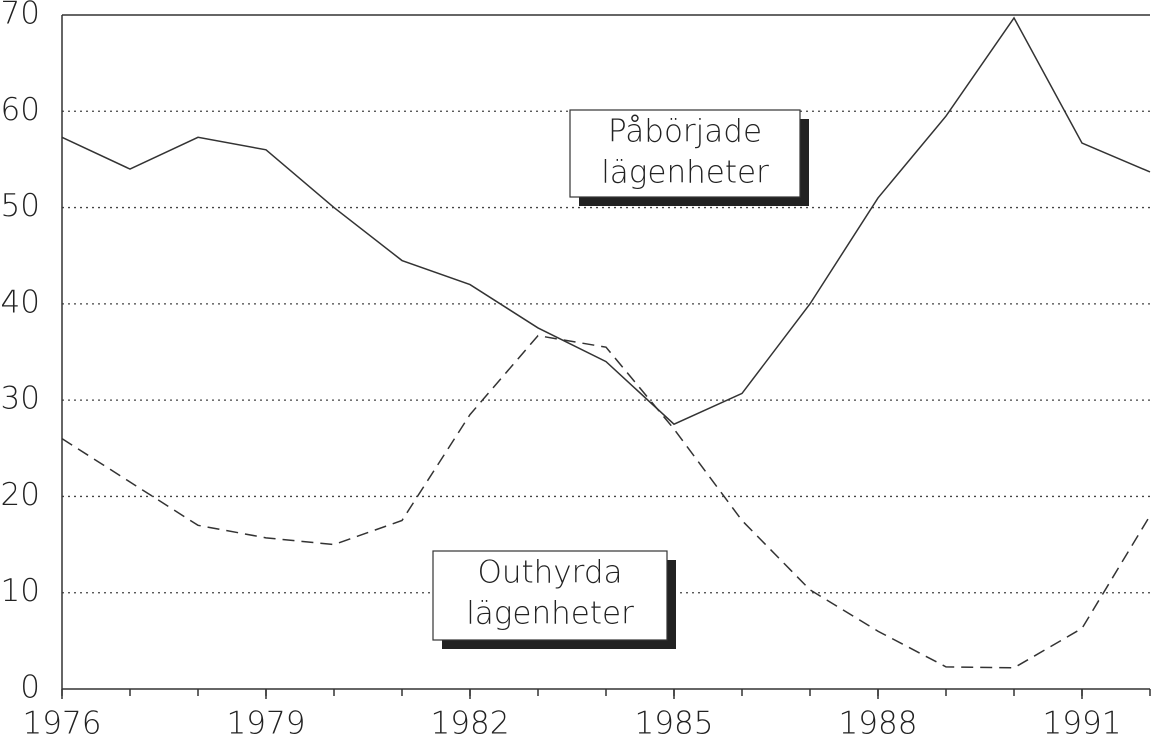 This screenshot has width=1152, height=745. I want to click on x-tick-label: 1991, so click(1082, 724).